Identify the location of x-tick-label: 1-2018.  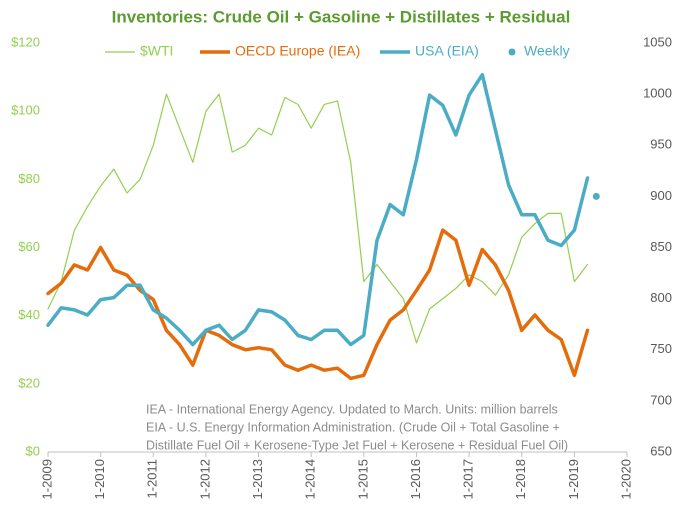
(520, 479).